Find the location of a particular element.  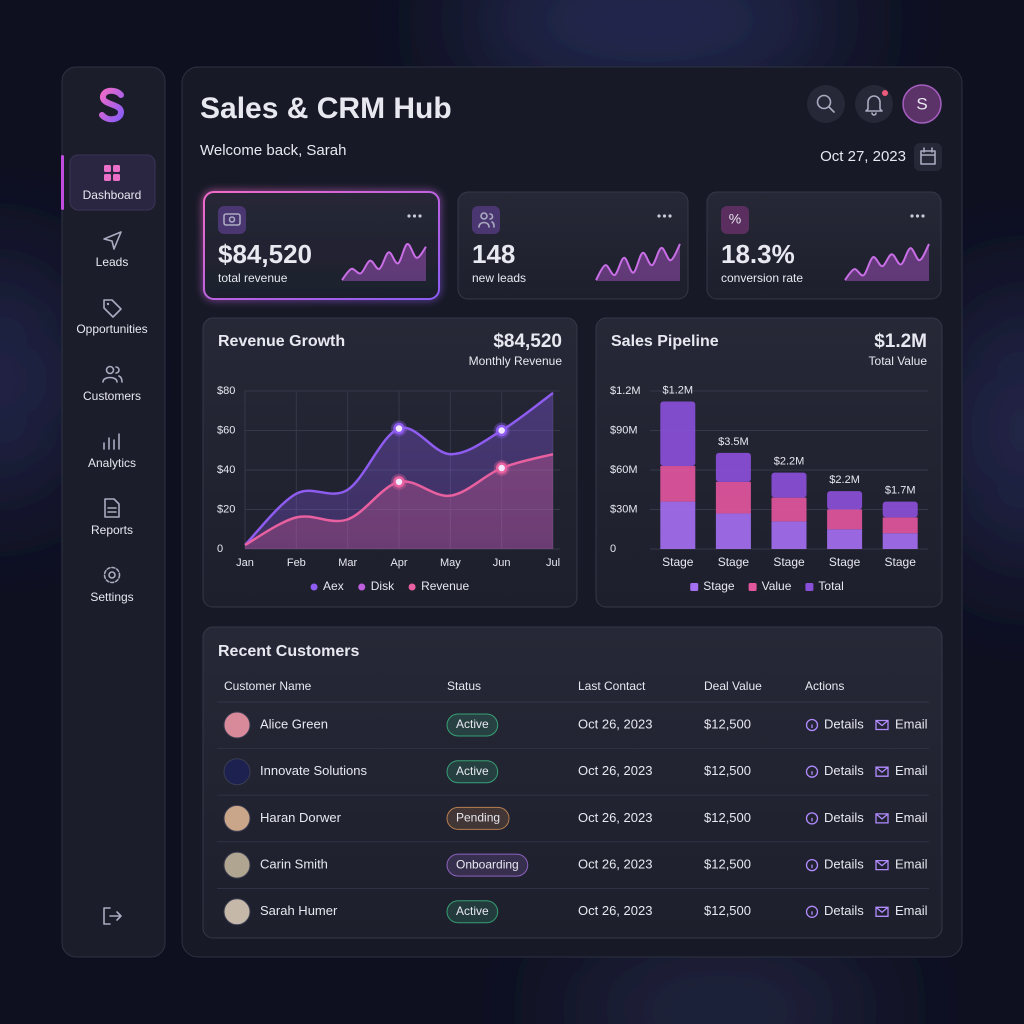

customer-name: Haran Dorwer is located at coordinates (301, 817).